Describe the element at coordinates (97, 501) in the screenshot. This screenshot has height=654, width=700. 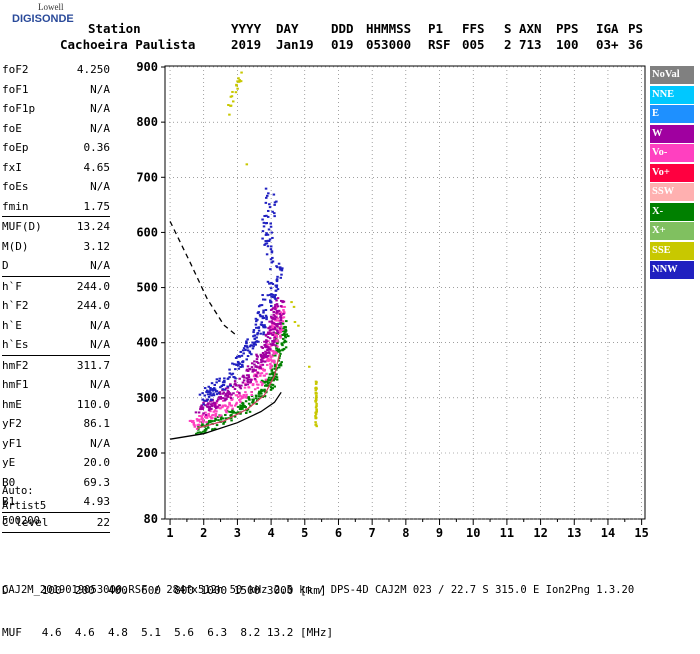
I see `param-value: 4.93` at that location.